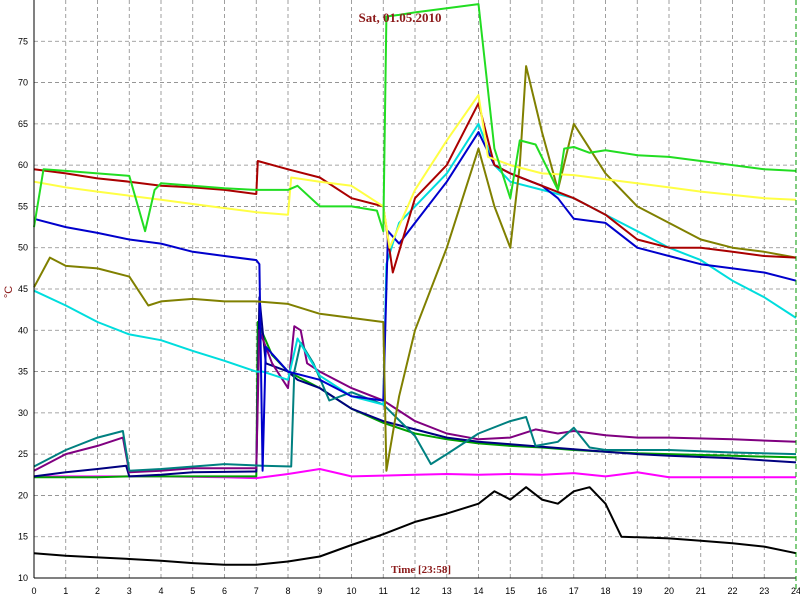 The image size is (800, 600). I want to click on x-tick-label: 16, so click(542, 591).